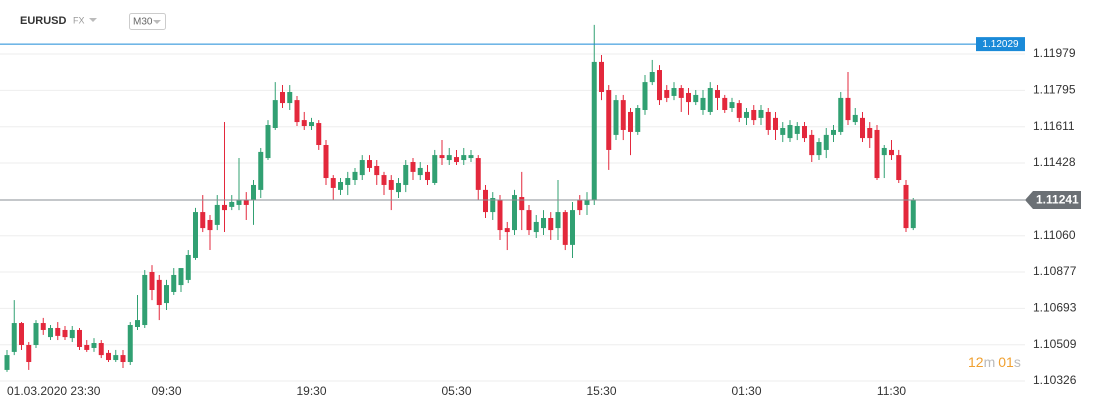 This screenshot has height=409, width=1093. I want to click on current-price-label: 1.11241, so click(1057, 200).